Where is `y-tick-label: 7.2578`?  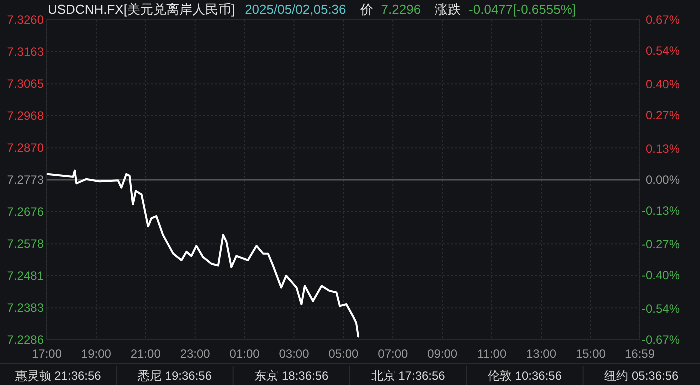 y-tick-label: 7.2578 is located at coordinates (25, 244).